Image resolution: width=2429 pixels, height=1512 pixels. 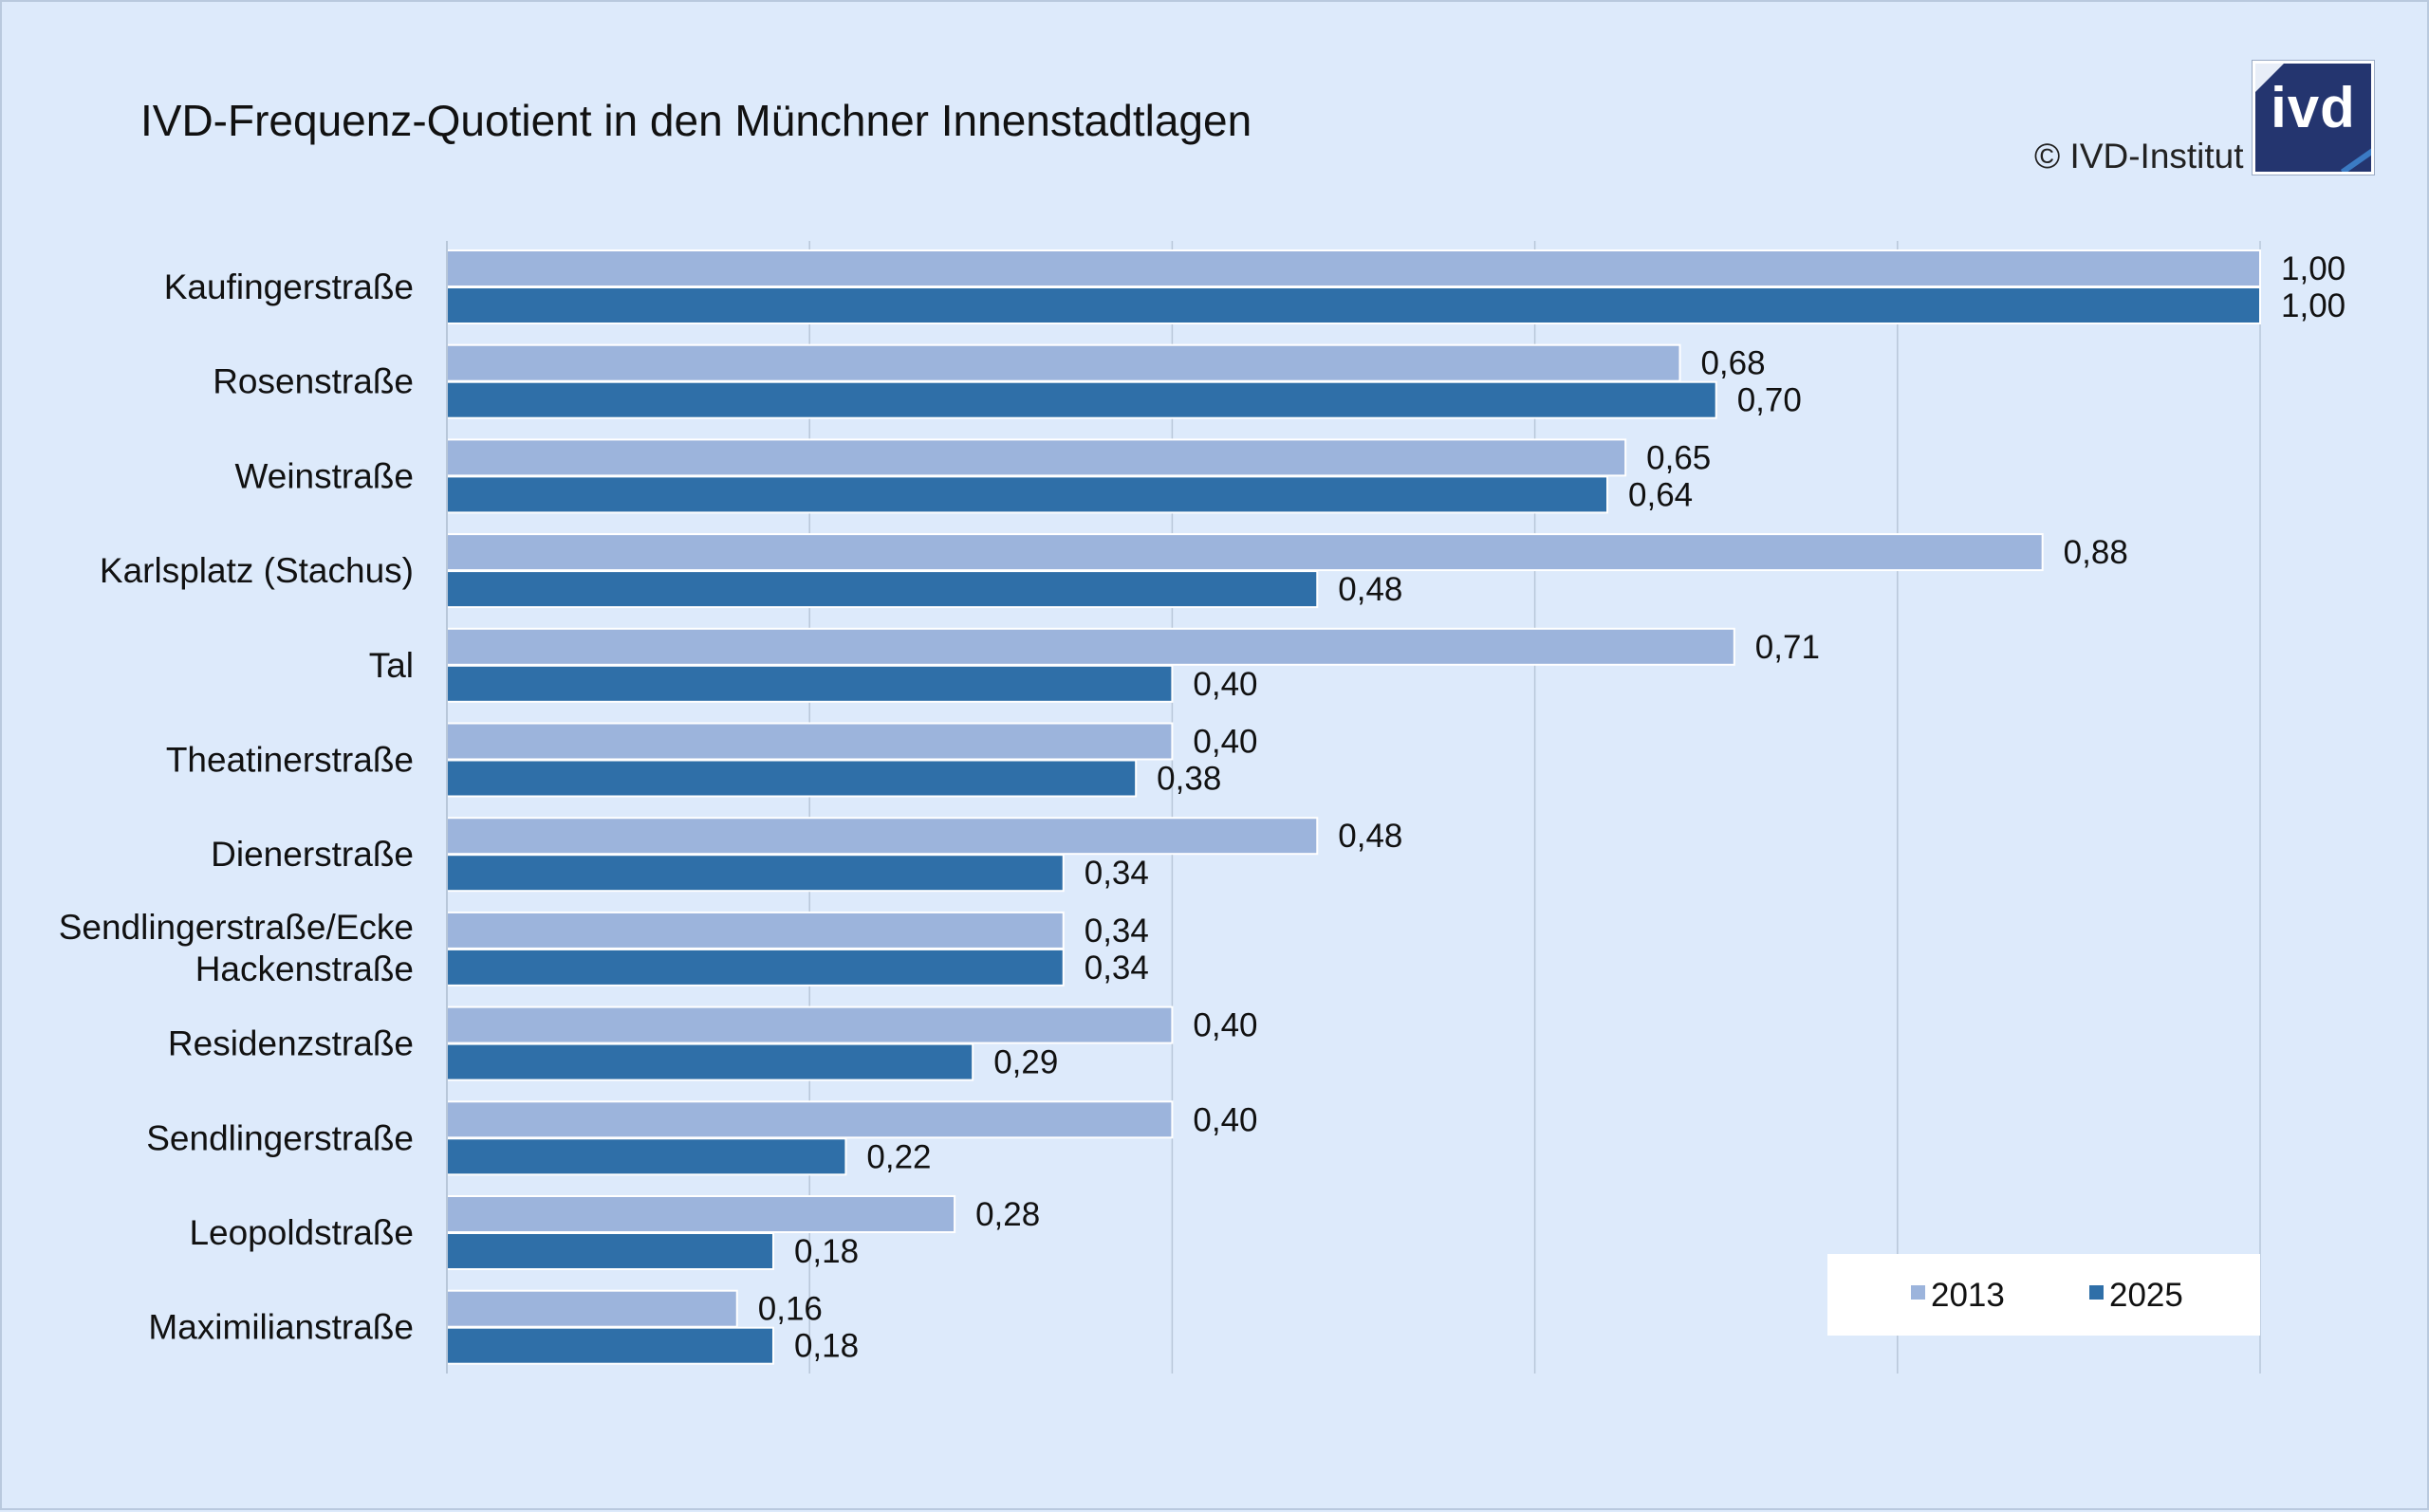 I want to click on copyright-text: © IVD-Institut, so click(x=2139, y=156).